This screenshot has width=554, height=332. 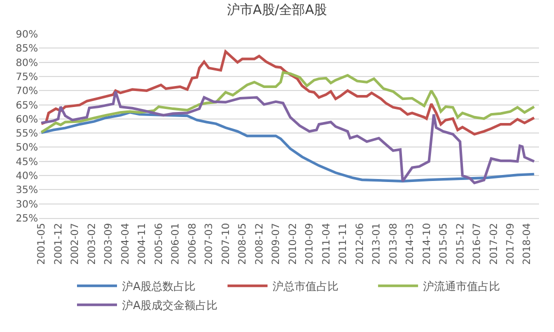 What do you see at coordinates (27, 204) in the screenshot?
I see `y-tick-label: 30%` at bounding box center [27, 204].